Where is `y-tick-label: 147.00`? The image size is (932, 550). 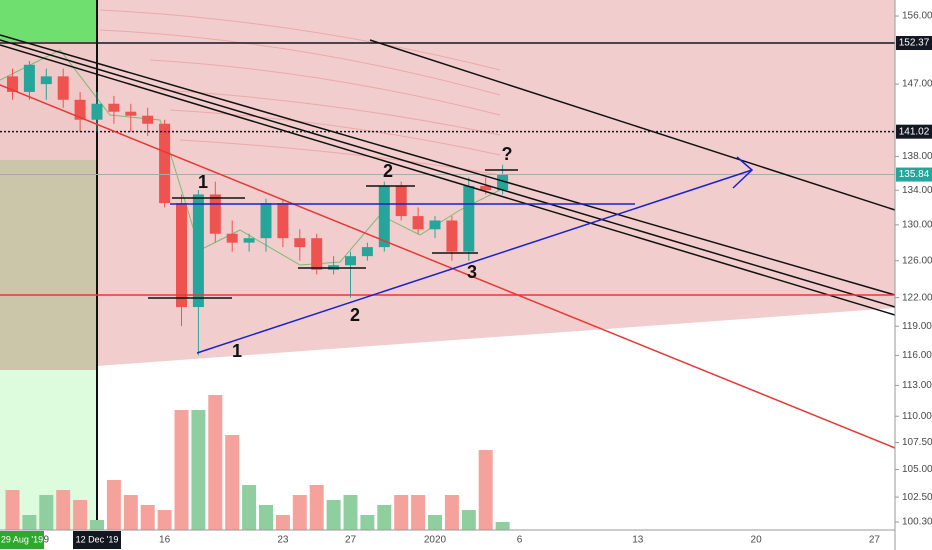
y-tick-label: 147.00 is located at coordinates (917, 84).